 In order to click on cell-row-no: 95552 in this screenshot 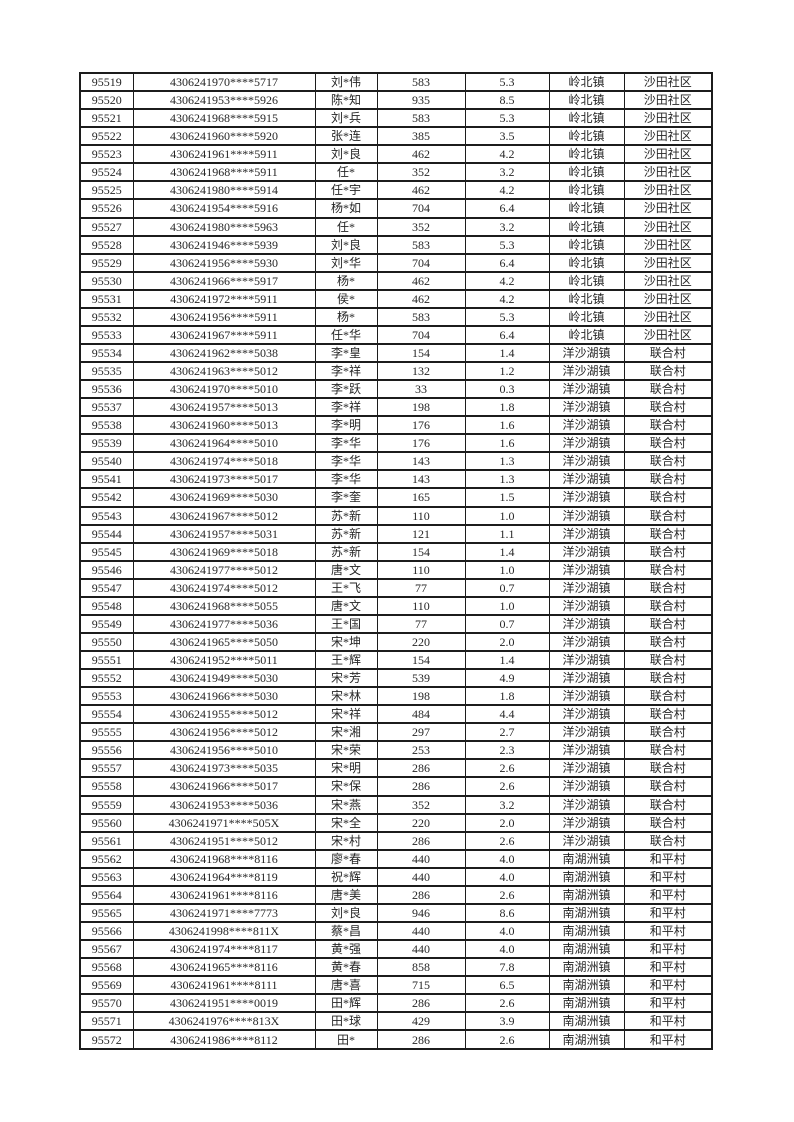, I will do `click(106, 678)`.